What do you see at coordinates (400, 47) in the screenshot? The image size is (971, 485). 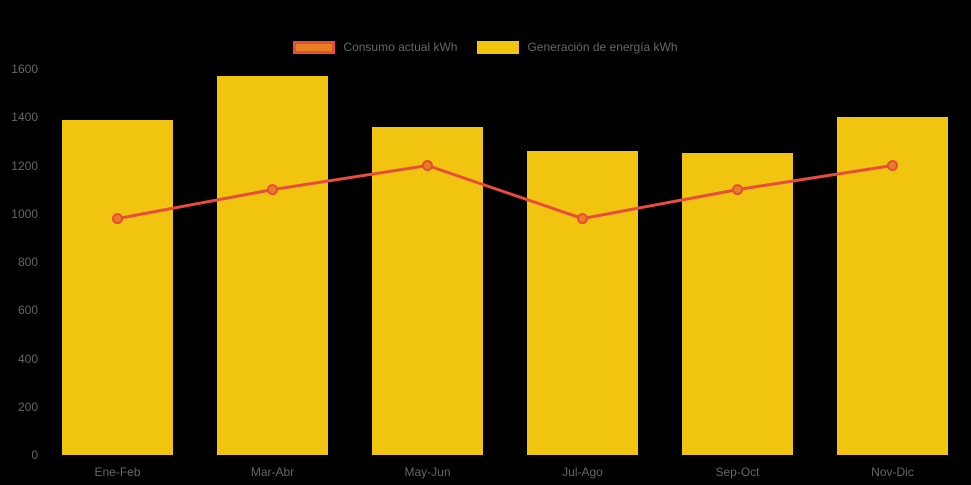 I see `legend-label: Consumo actual kWh` at bounding box center [400, 47].